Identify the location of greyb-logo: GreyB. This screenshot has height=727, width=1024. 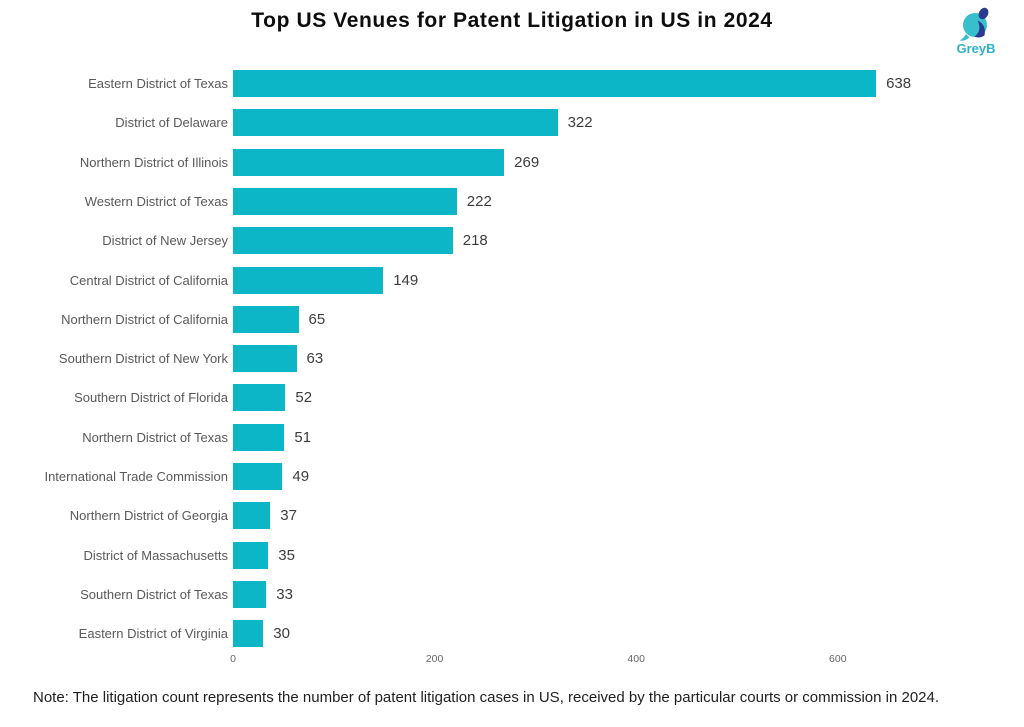
(976, 30).